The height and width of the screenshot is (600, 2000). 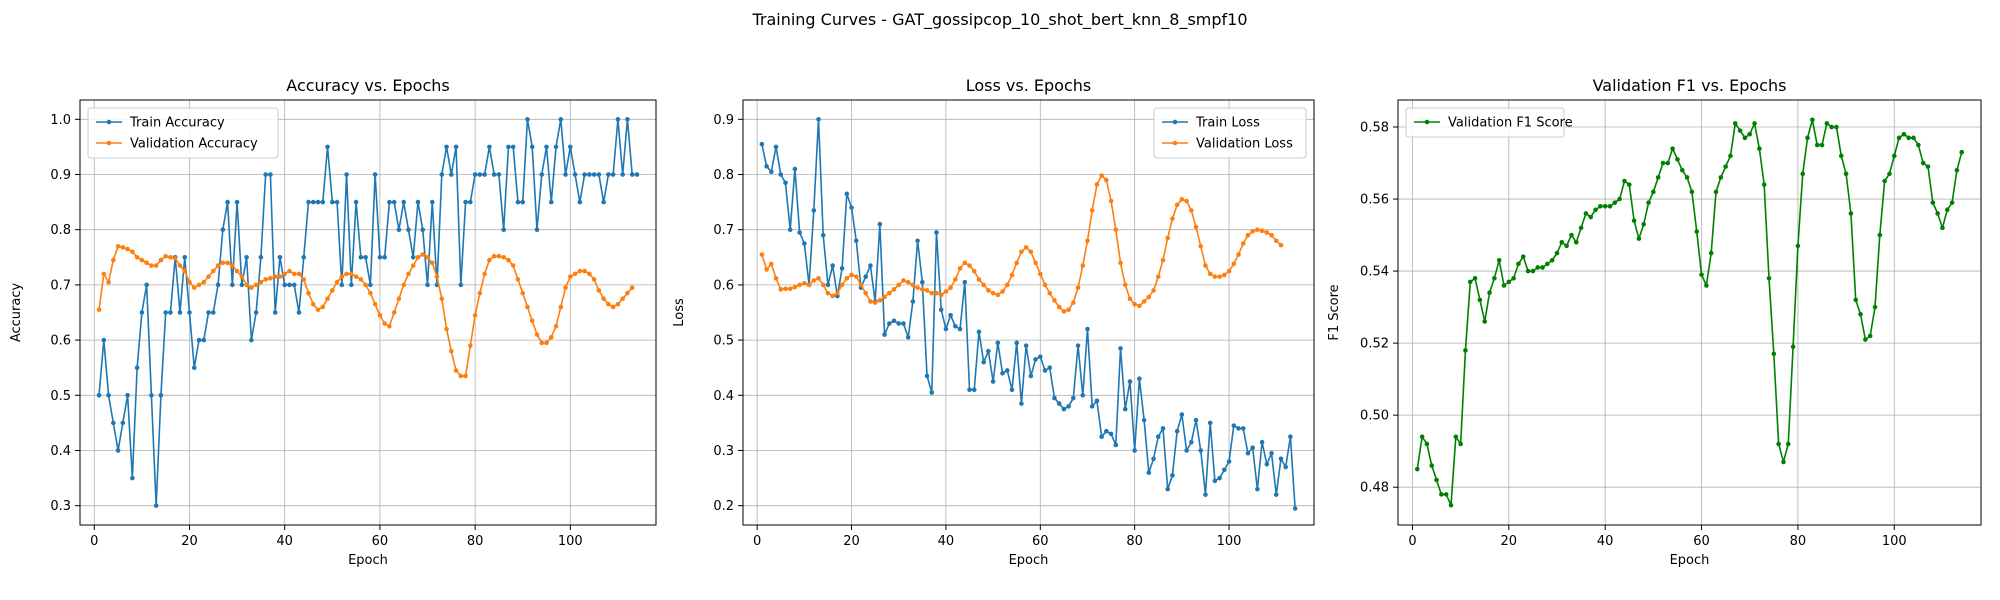 I want to click on x-tick-label: 80, so click(x=1798, y=541).